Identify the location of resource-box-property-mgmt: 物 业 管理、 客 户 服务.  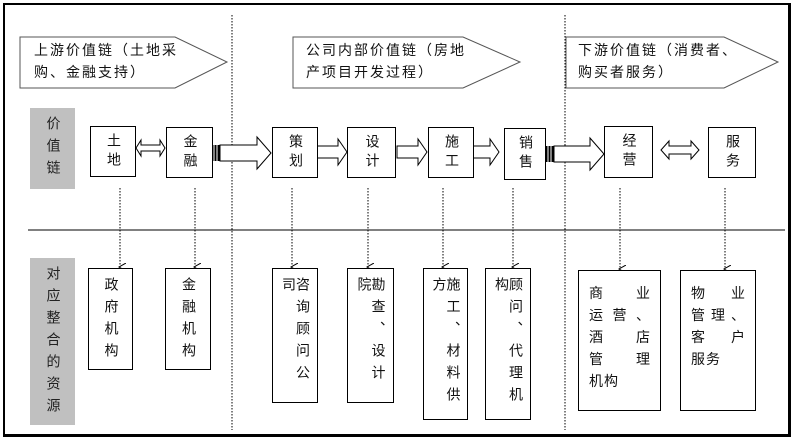
(718, 340).